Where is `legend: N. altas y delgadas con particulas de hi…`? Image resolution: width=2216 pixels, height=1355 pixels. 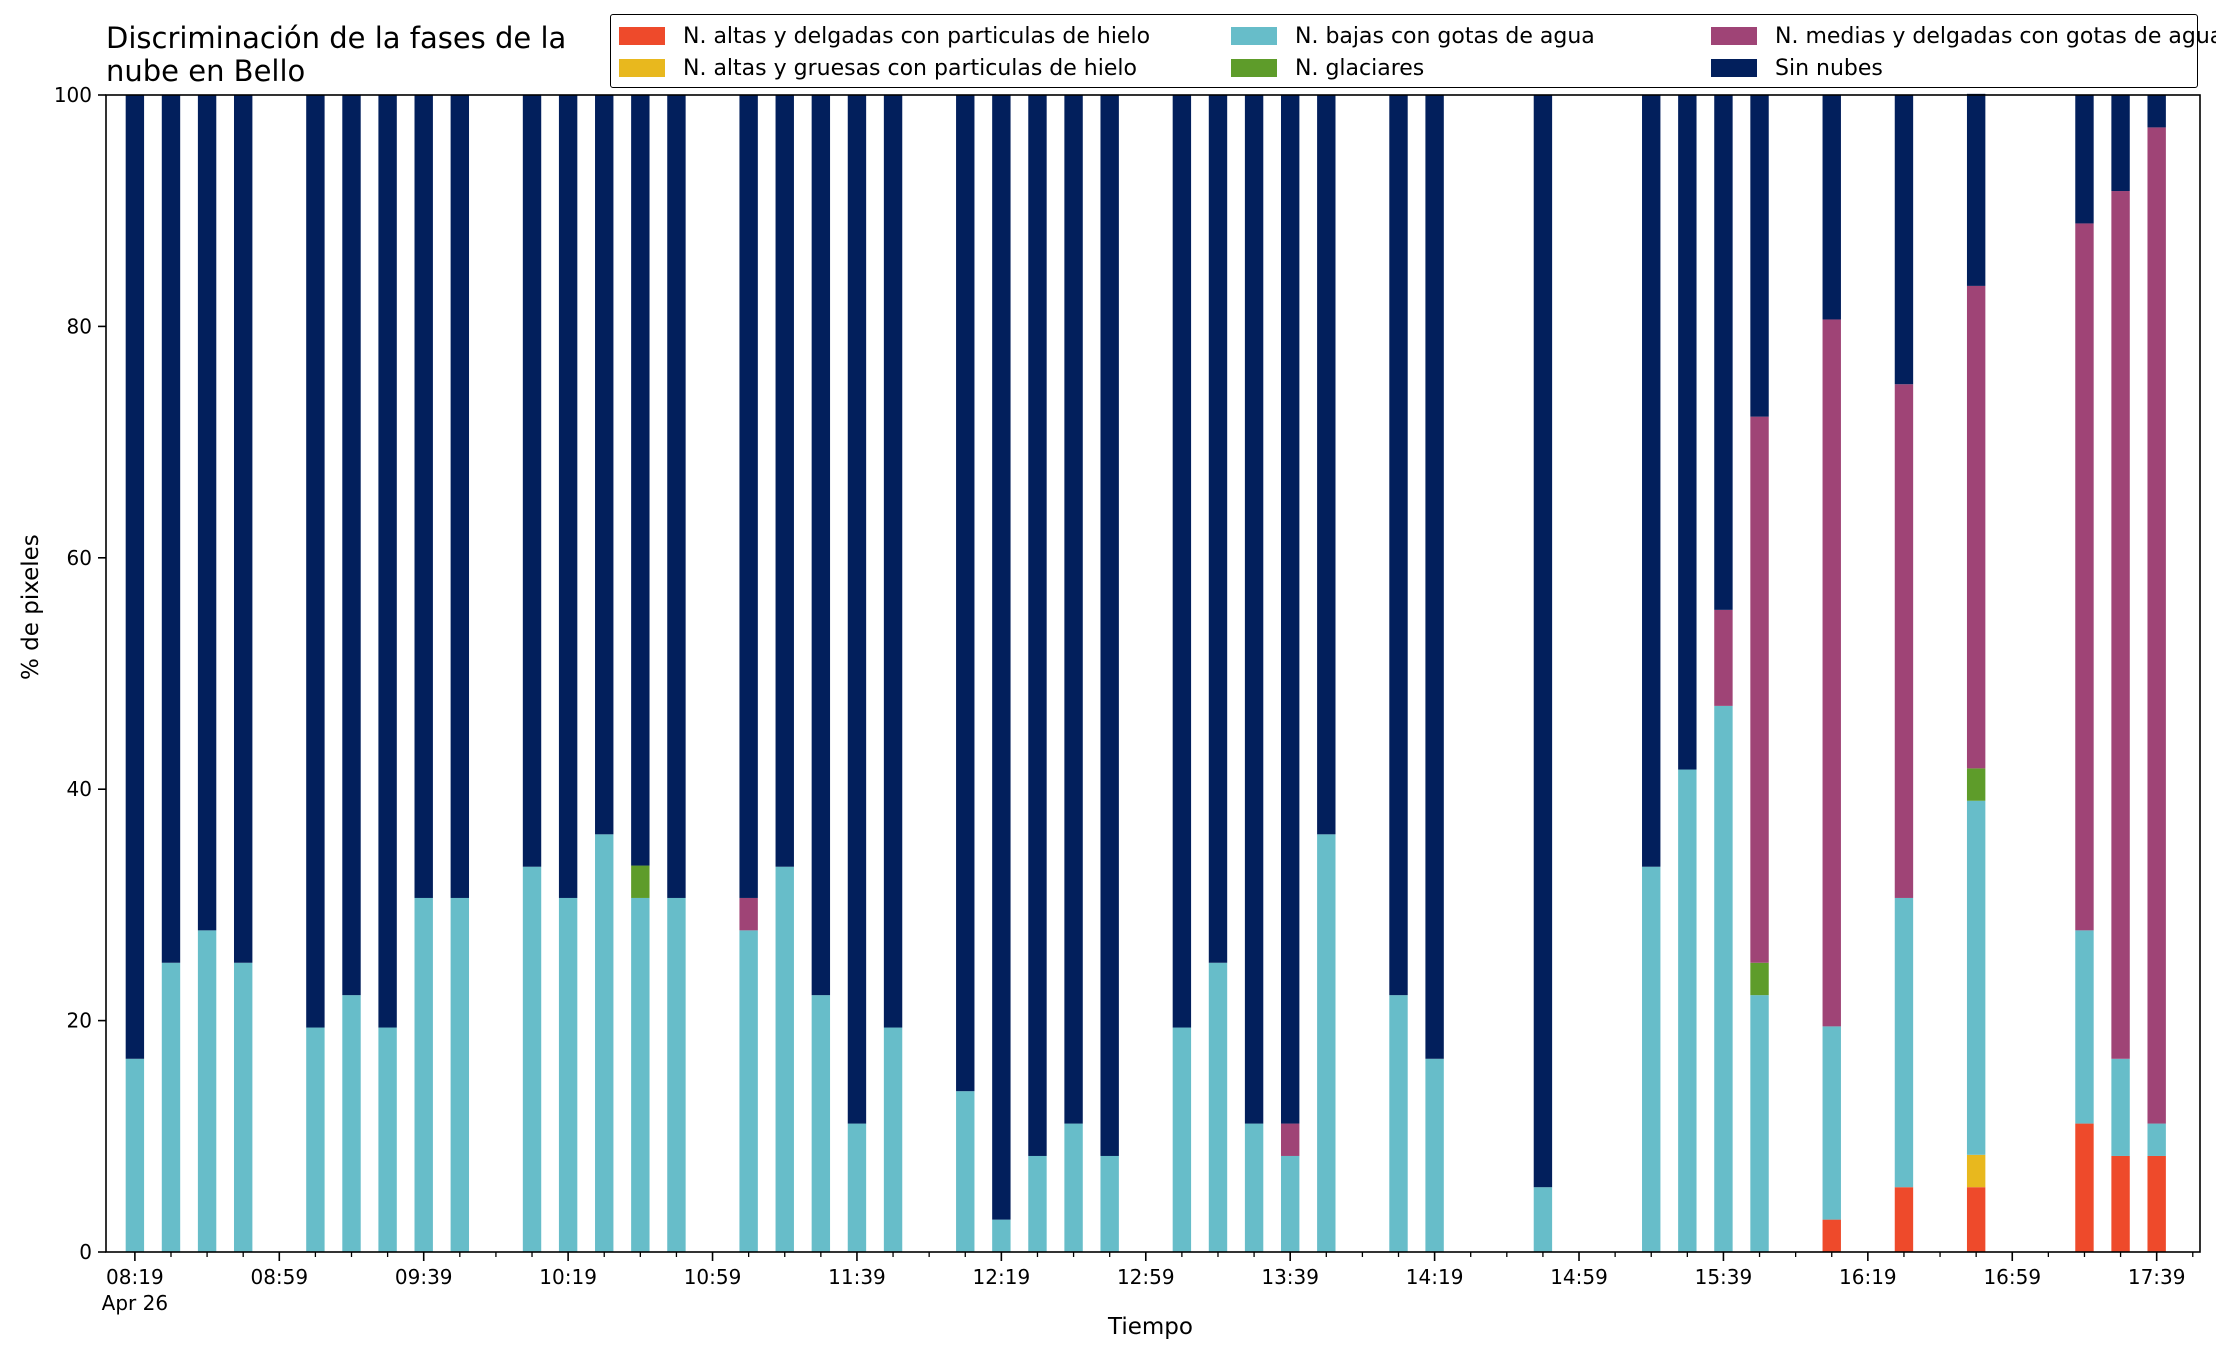 legend: N. altas y delgadas con particulas de hi… is located at coordinates (1413, 51).